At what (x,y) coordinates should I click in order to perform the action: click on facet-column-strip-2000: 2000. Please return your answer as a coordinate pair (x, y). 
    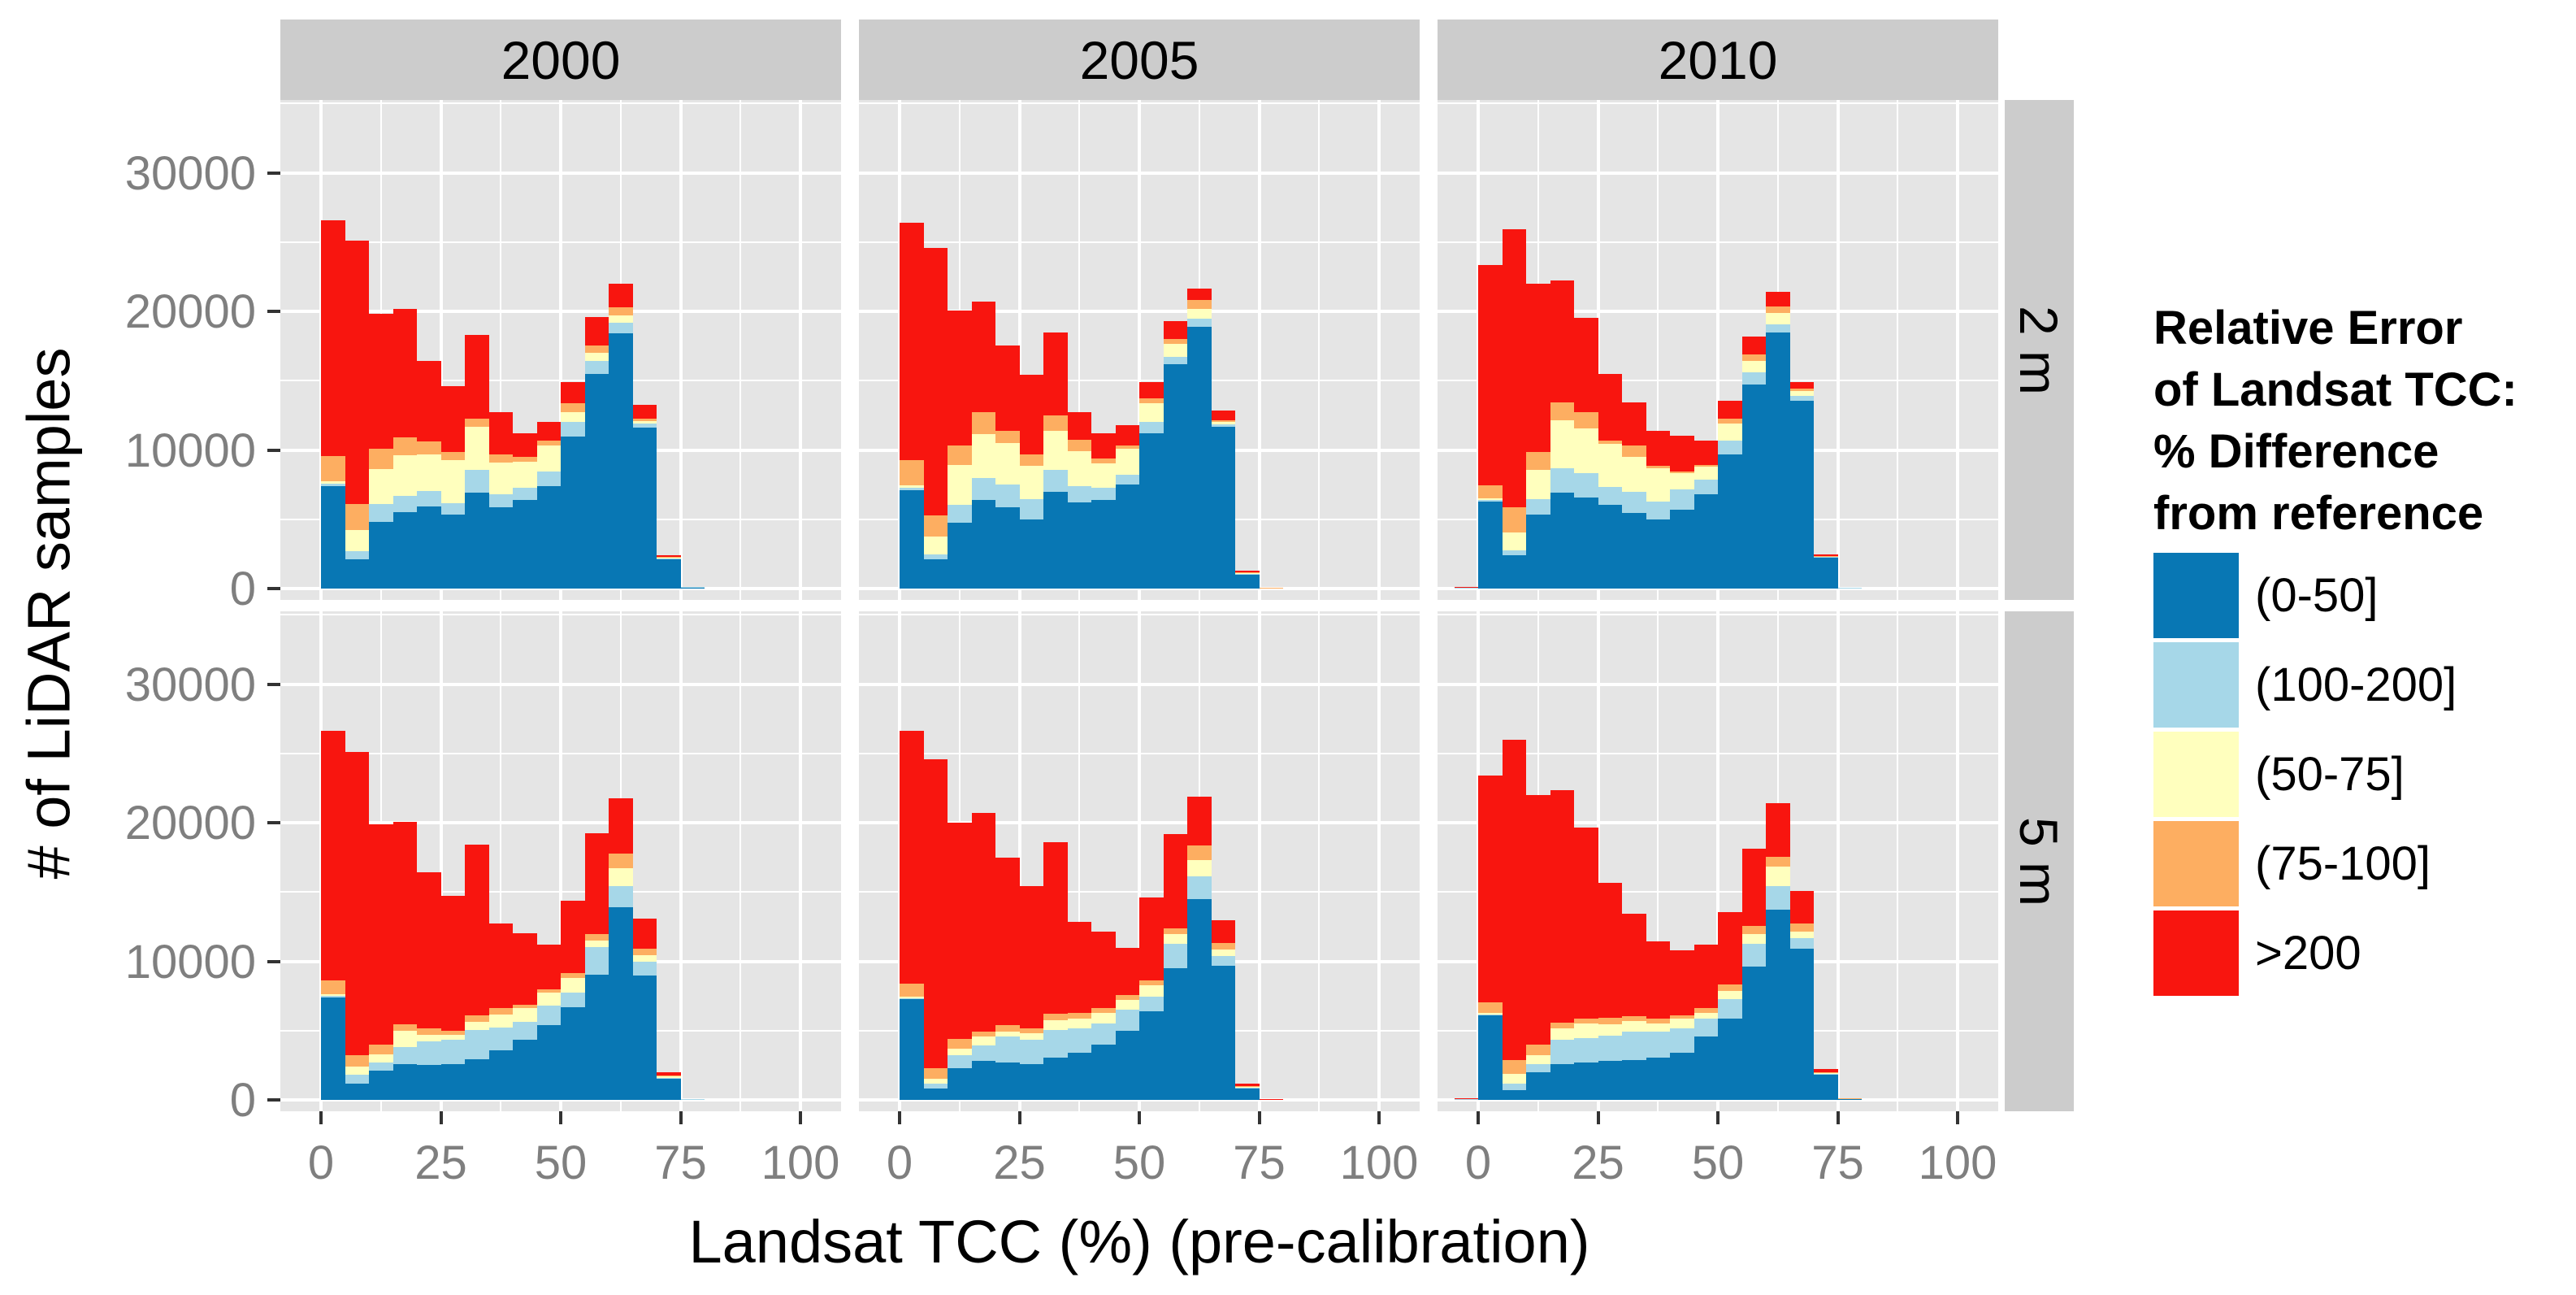
    Looking at the image, I should click on (560, 60).